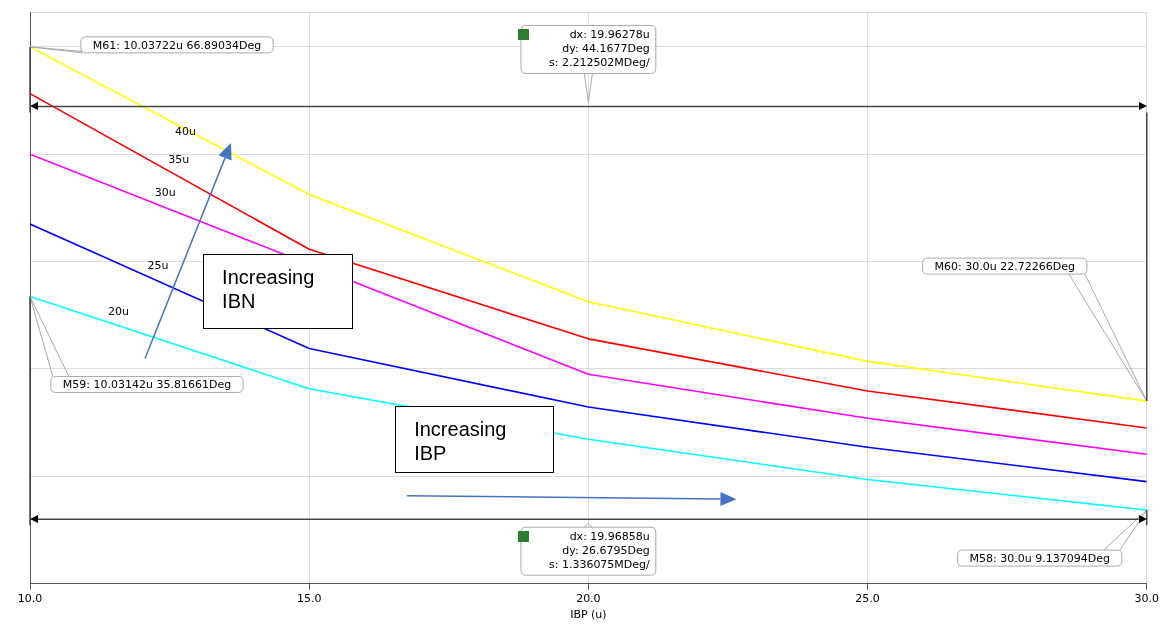  Describe the element at coordinates (588, 615) in the screenshot. I see `x-axis-title: IBP (u)` at that location.